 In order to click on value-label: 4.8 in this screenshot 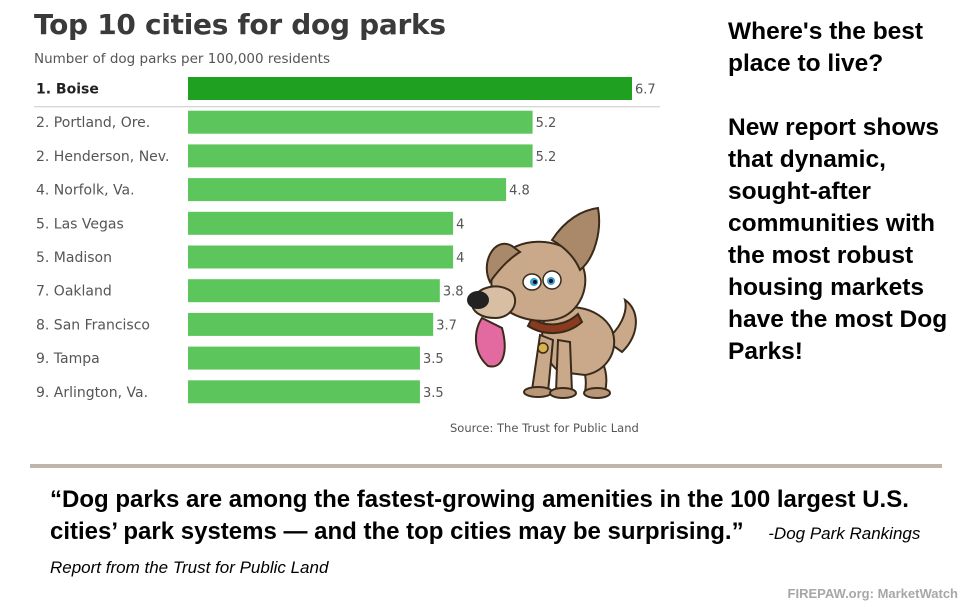, I will do `click(519, 191)`.